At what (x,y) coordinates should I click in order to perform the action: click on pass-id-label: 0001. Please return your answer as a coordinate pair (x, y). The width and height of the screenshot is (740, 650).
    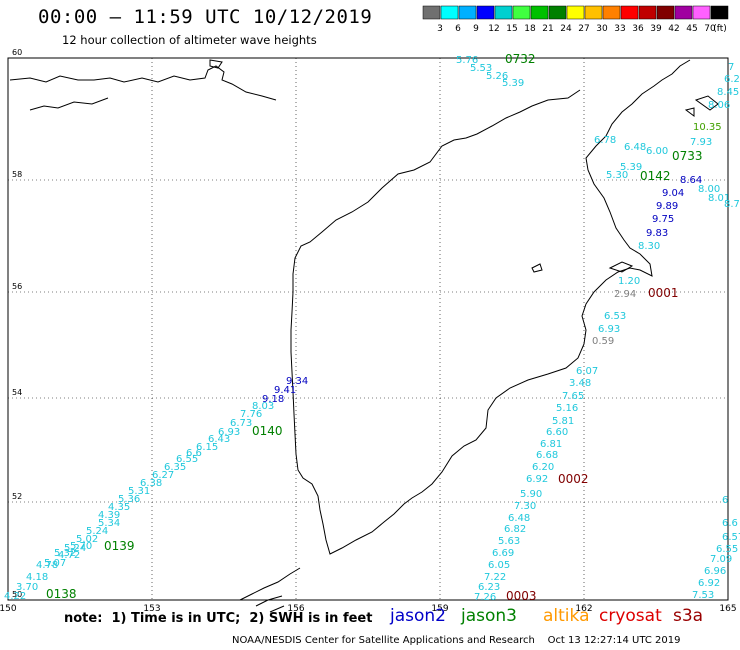
    Looking at the image, I should click on (663, 293).